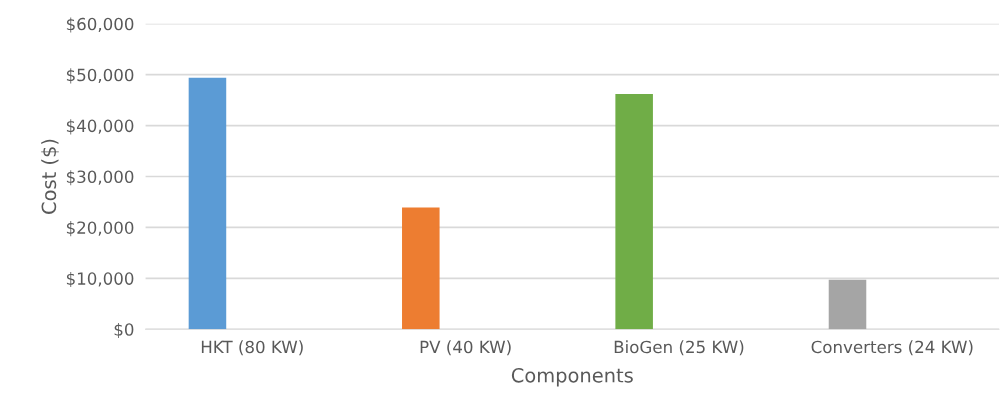 The width and height of the screenshot is (1004, 410). Describe the element at coordinates (892, 348) in the screenshot. I see `x-tick-label: Converters (24 KW)` at that location.